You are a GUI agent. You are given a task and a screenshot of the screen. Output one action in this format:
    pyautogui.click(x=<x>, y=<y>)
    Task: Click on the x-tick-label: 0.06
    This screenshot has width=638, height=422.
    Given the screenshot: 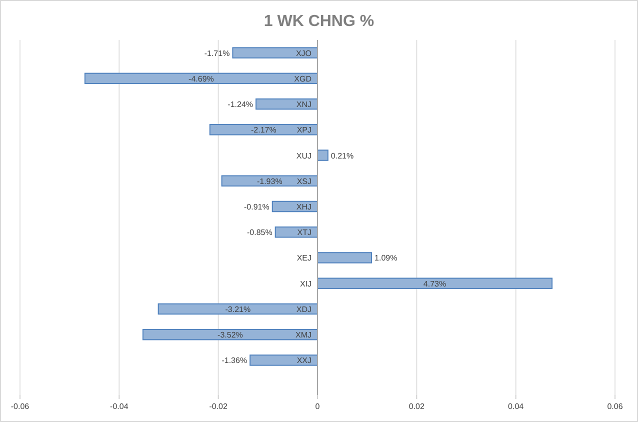 What is the action you would take?
    pyautogui.click(x=615, y=406)
    